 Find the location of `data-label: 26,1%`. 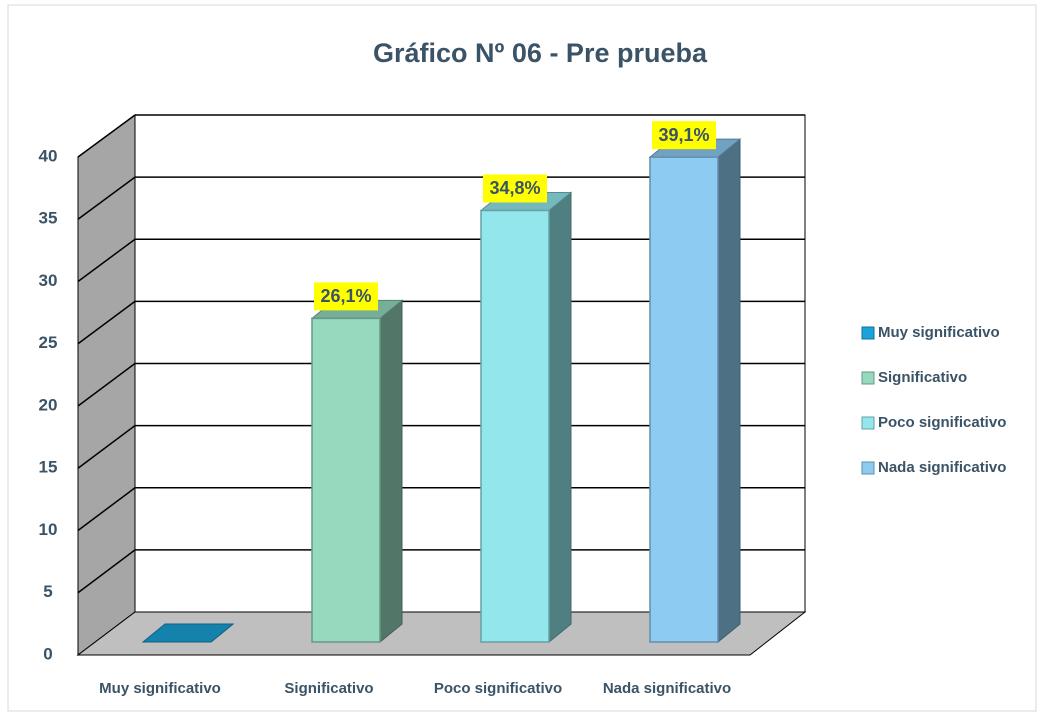

data-label: 26,1% is located at coordinates (345, 296).